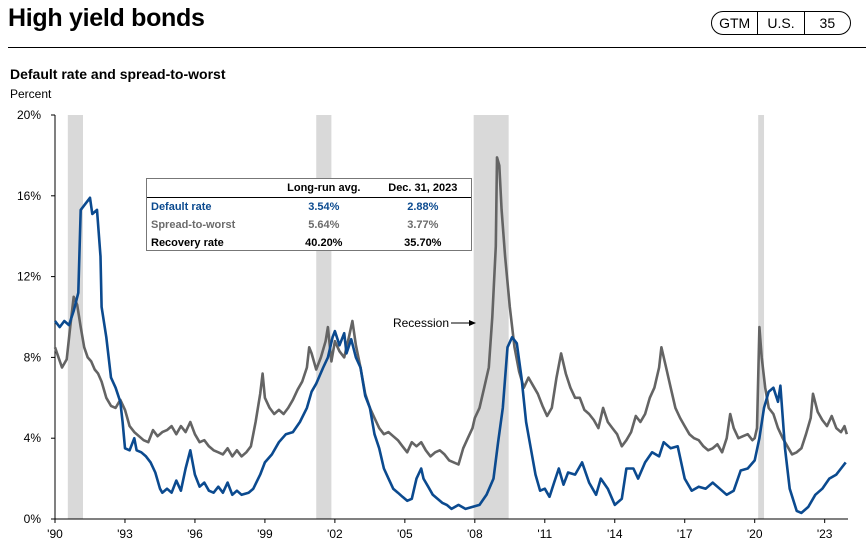  What do you see at coordinates (421, 323) in the screenshot?
I see `recession-annotation: Recession` at bounding box center [421, 323].